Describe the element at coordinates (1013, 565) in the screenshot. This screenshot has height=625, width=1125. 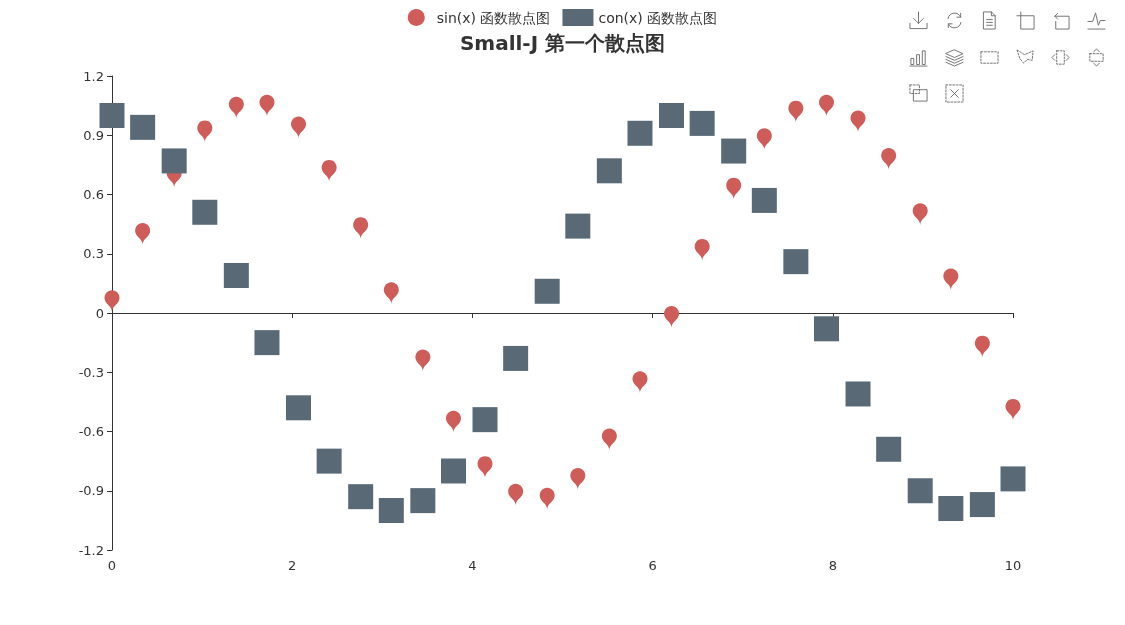
I see `x-tick-label: 10` at that location.